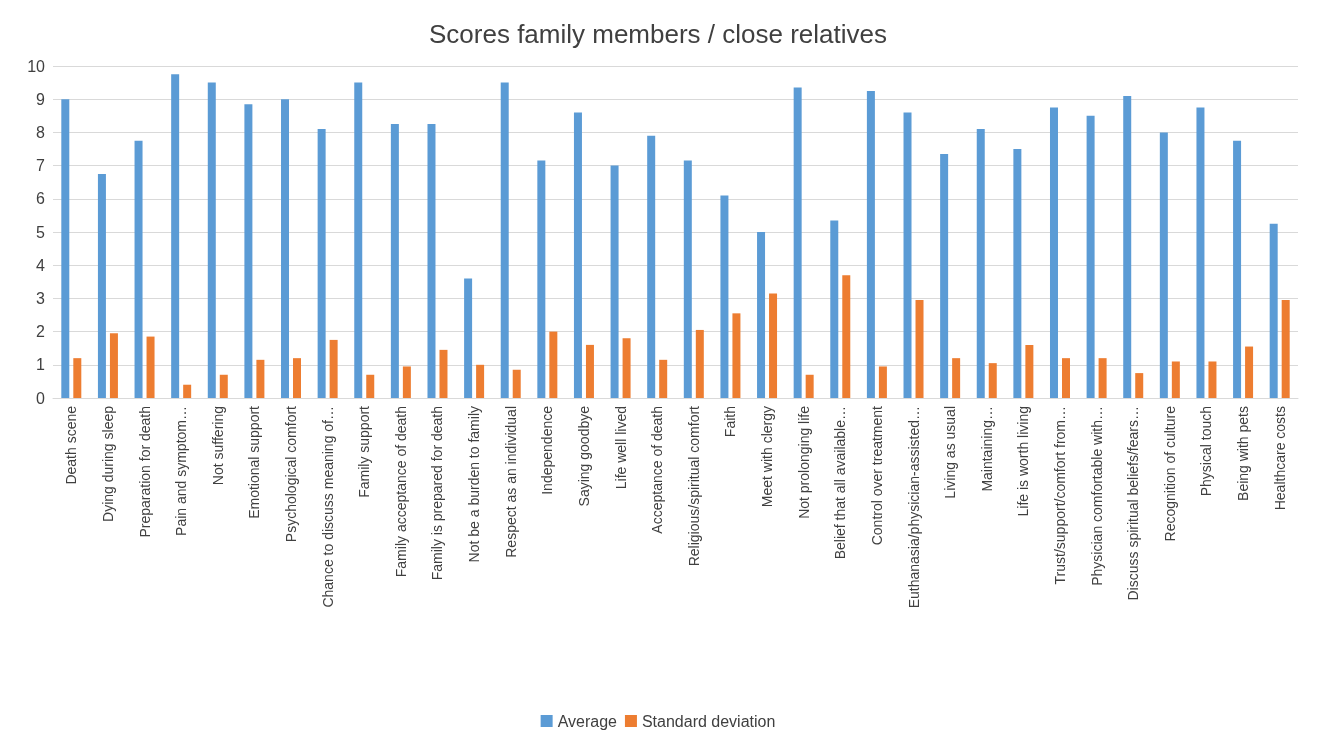 Image resolution: width=1324 pixels, height=748 pixels. I want to click on y-tick-label: 1, so click(41, 365).